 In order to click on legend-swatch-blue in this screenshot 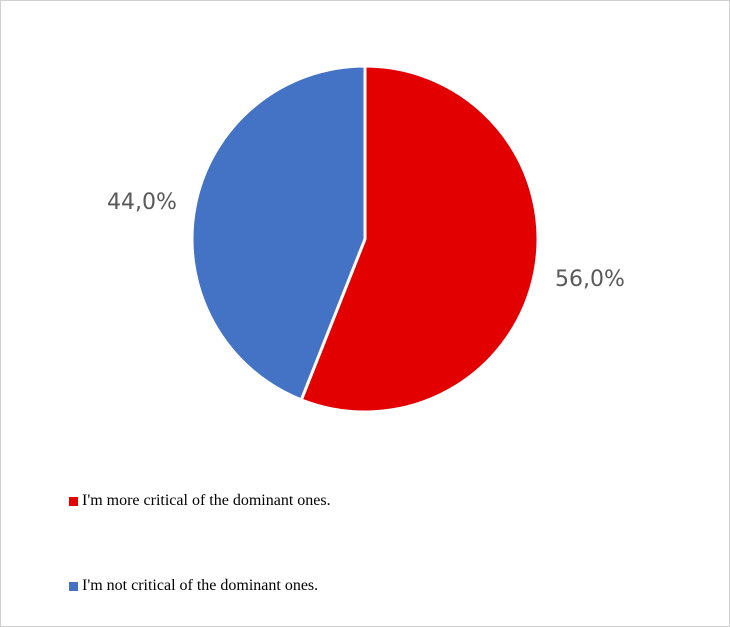, I will do `click(73, 586)`.